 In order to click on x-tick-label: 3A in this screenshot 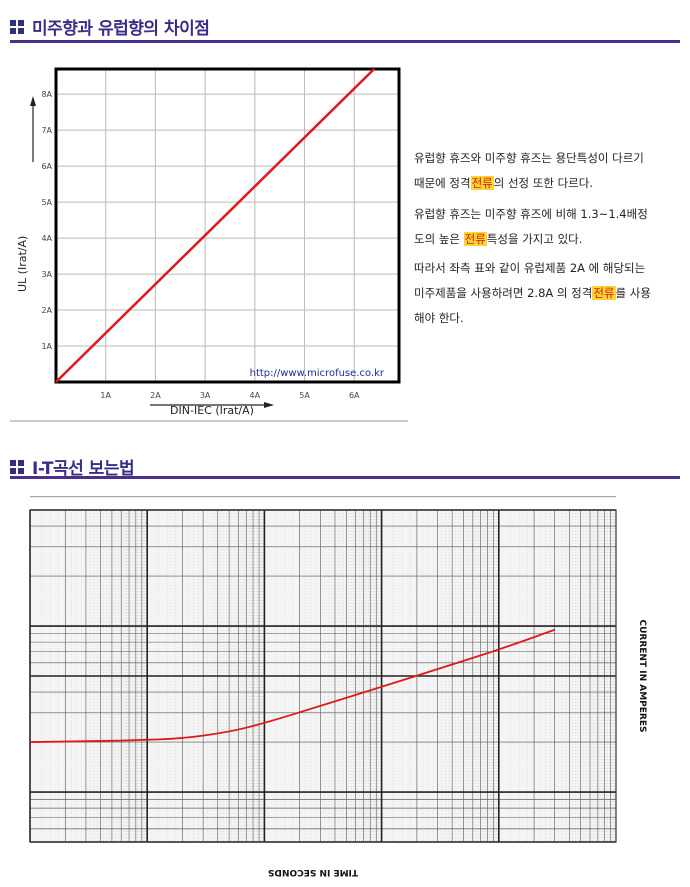, I will do `click(205, 395)`.